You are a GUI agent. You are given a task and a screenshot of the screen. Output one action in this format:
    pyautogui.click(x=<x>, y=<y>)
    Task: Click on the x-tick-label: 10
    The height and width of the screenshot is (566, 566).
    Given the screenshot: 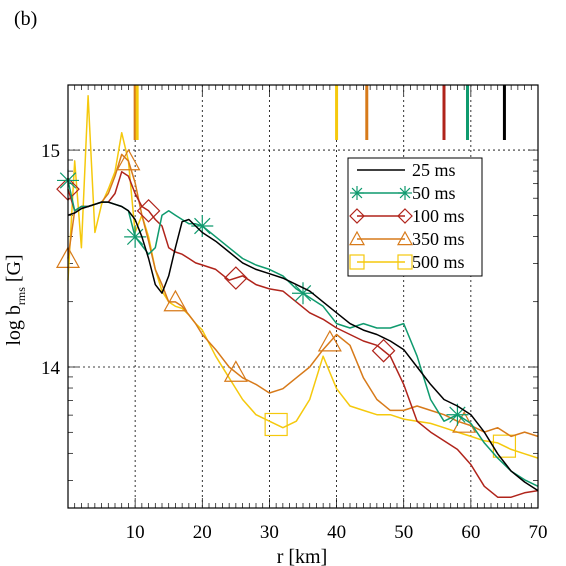 What is the action you would take?
    pyautogui.click(x=135, y=532)
    